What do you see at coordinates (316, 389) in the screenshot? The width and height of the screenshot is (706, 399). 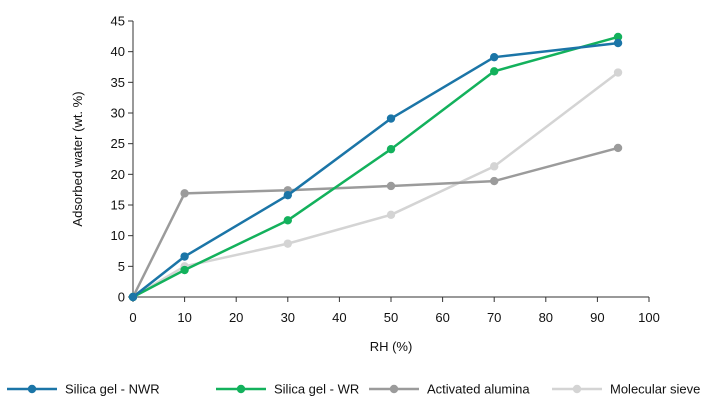 I see `legend-label: Silica gel - WR` at bounding box center [316, 389].